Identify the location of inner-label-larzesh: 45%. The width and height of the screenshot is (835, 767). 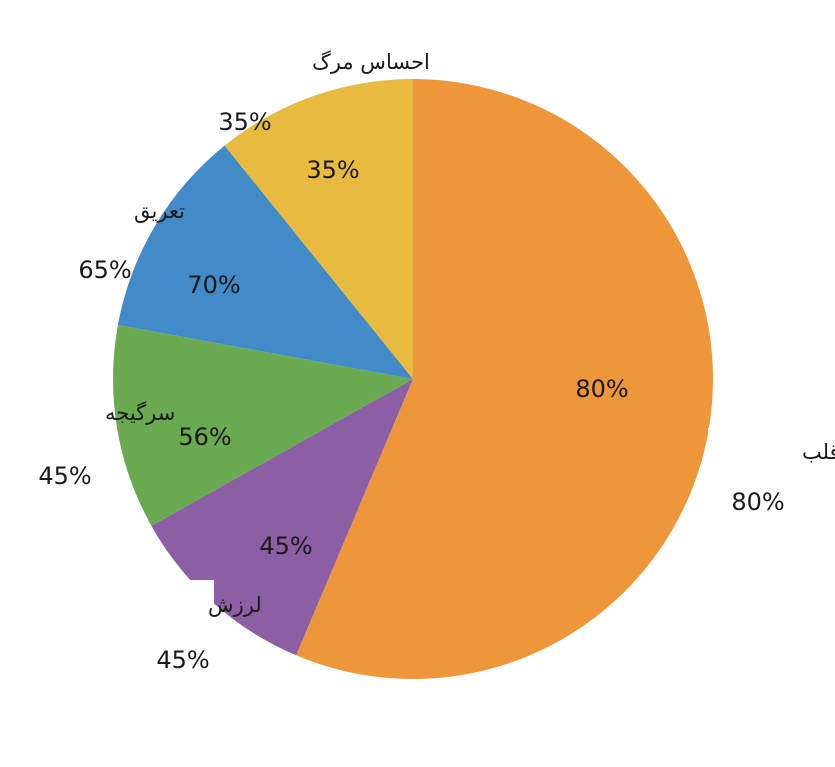
(285, 546).